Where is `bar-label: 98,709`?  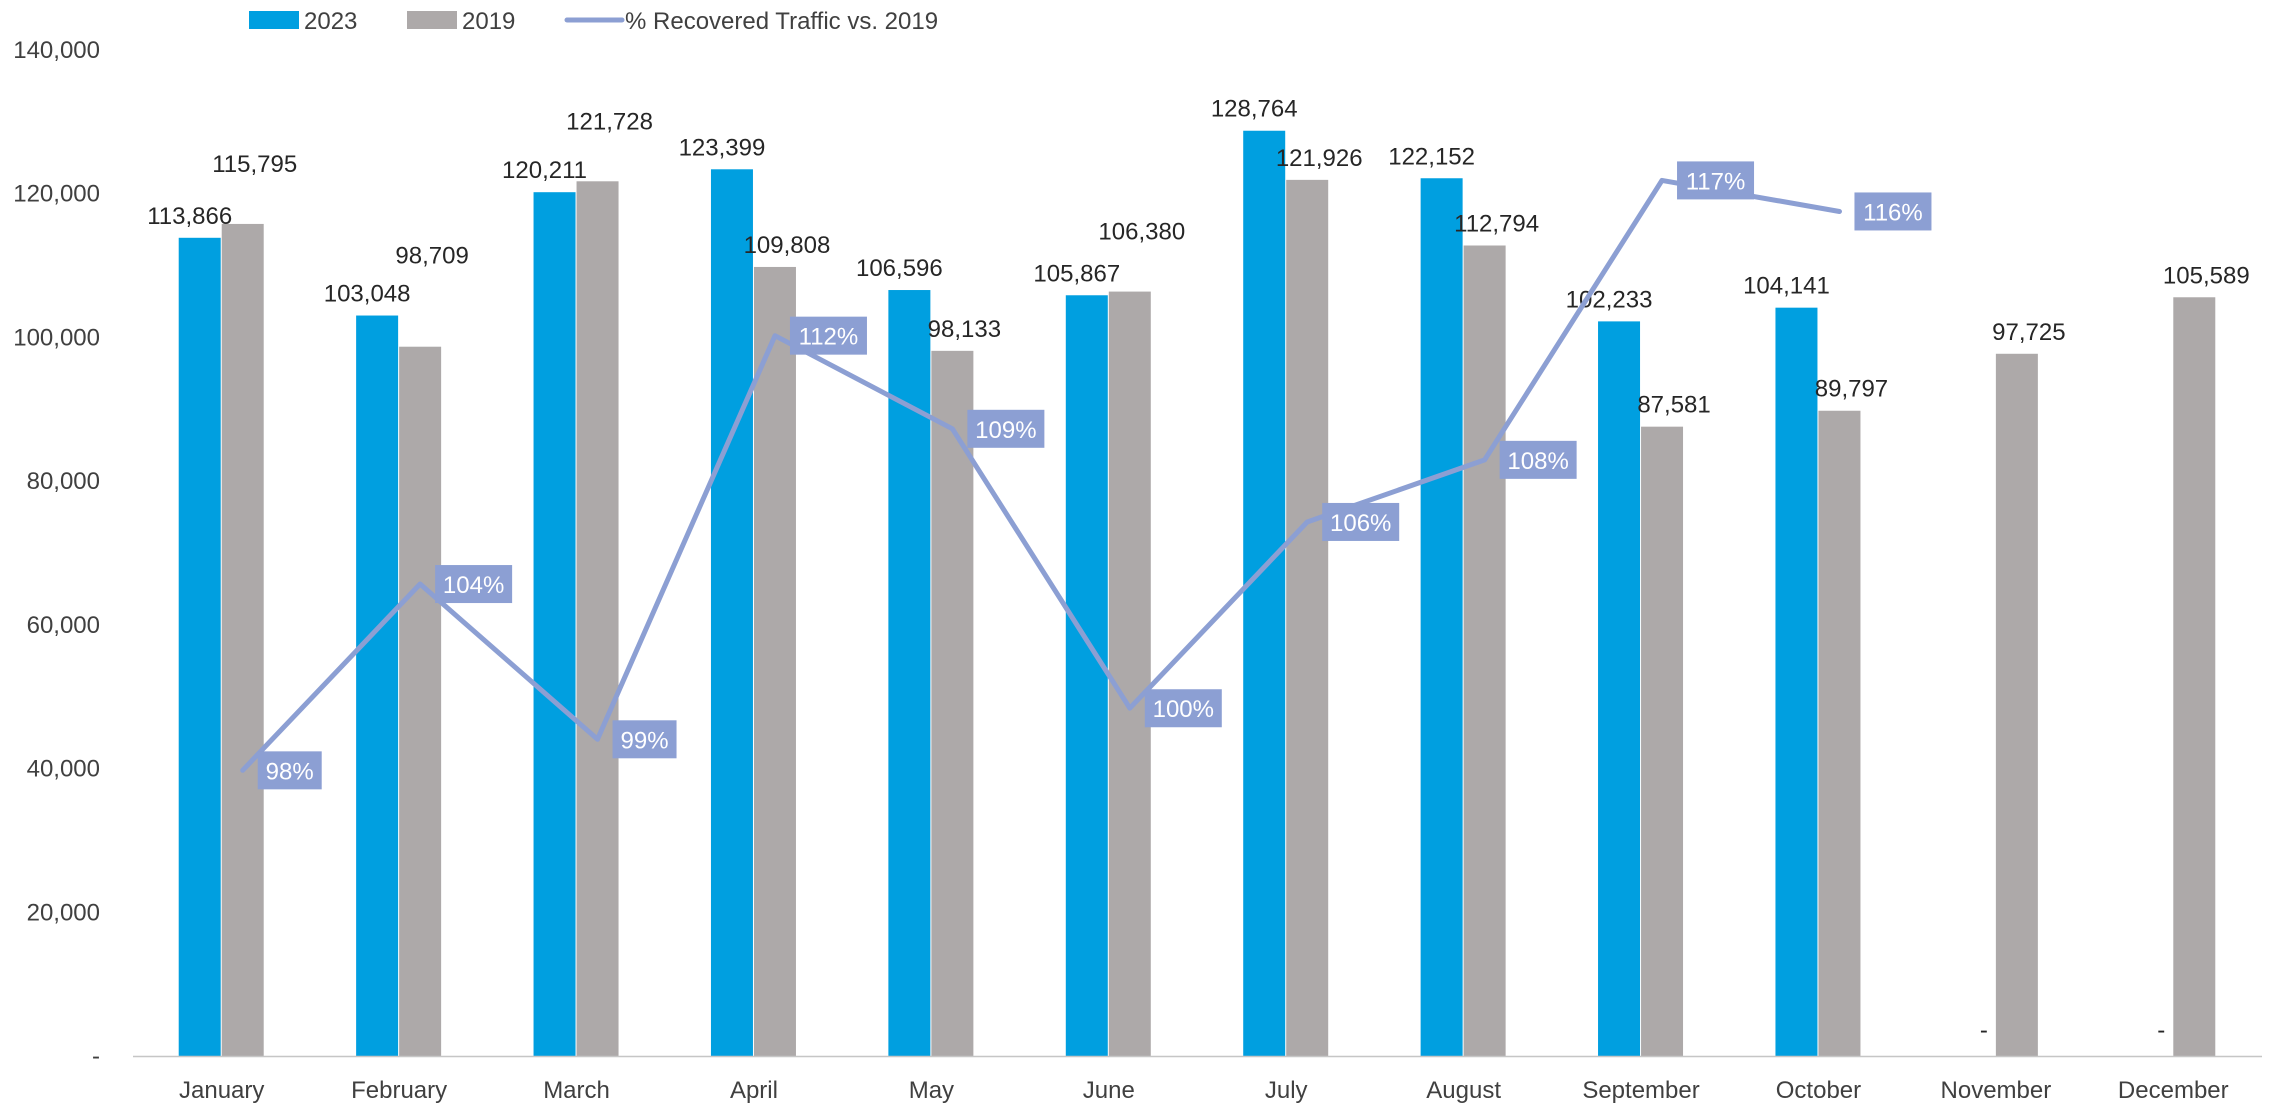 bar-label: 98,709 is located at coordinates (431, 256).